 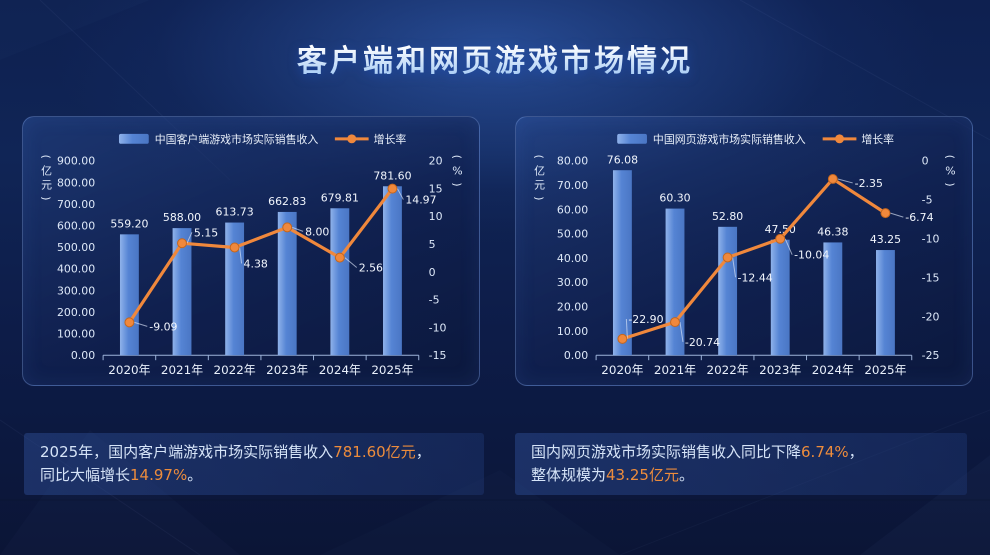 What do you see at coordinates (754, 259) in the screenshot?
I see `growth-line` at bounding box center [754, 259].